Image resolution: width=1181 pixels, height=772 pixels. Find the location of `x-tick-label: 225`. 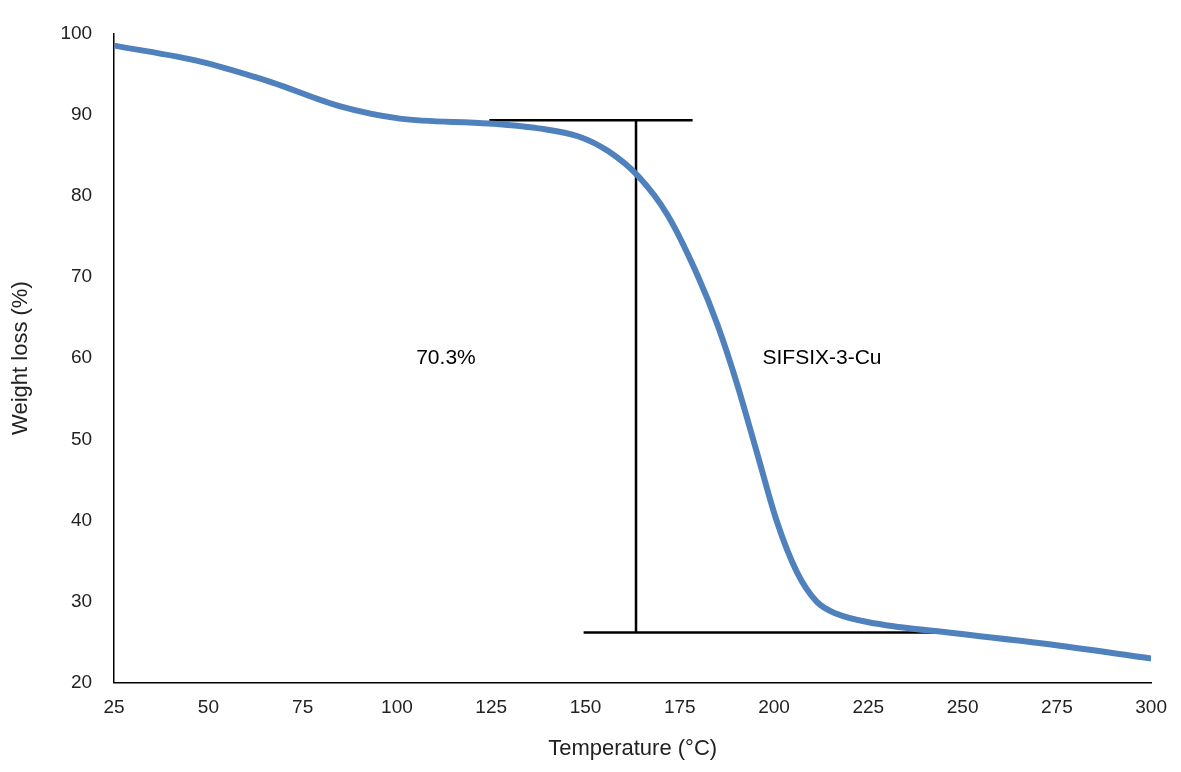

x-tick-label: 225 is located at coordinates (868, 707).